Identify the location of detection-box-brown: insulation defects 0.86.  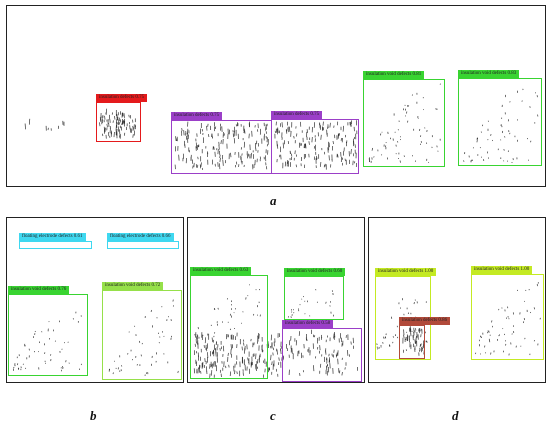
(425, 338).